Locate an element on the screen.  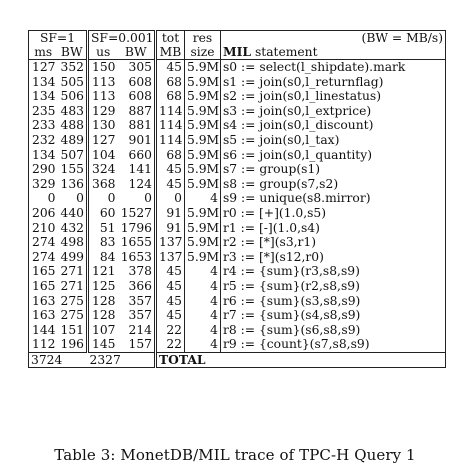
table-row: 165 271 121 378 45 4 r4 := {sum}(r3,s8,s9) is located at coordinates (237, 271).